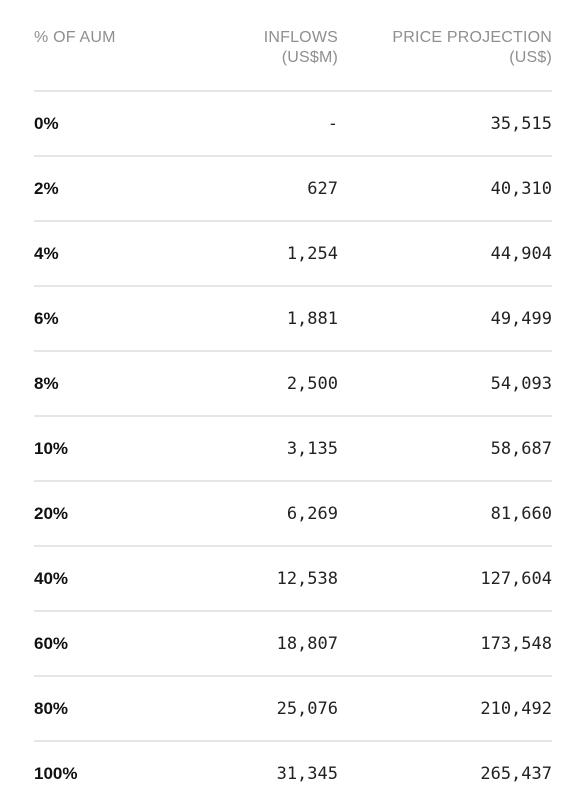 The width and height of the screenshot is (586, 805). I want to click on inflows-cell: 25,076, so click(307, 708).